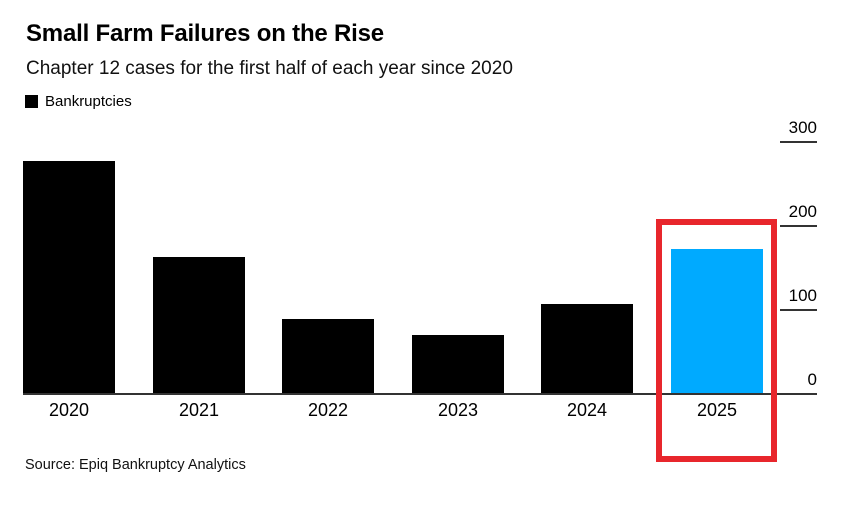  Describe the element at coordinates (328, 410) in the screenshot. I see `x-axis-label-2022: 2022` at that location.